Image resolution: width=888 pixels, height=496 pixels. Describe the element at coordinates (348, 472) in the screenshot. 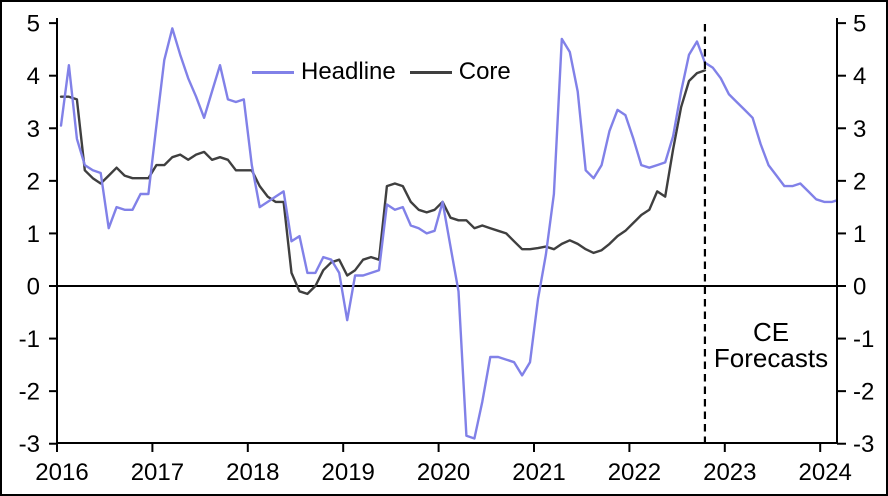

I see `x-tick-label: 2019` at that location.